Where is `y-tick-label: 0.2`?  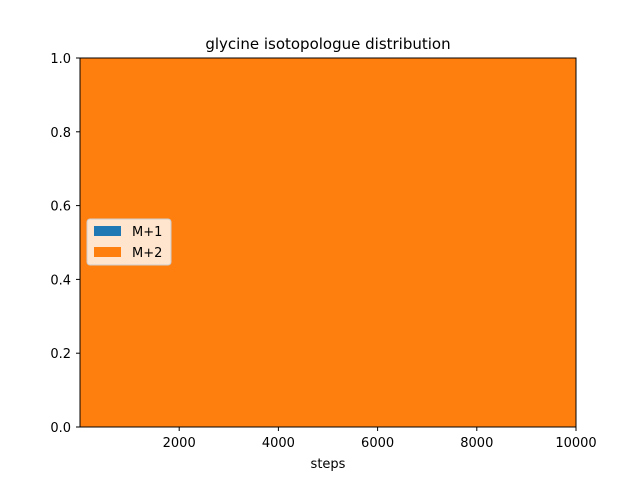
y-tick-label: 0.2 is located at coordinates (60, 354).